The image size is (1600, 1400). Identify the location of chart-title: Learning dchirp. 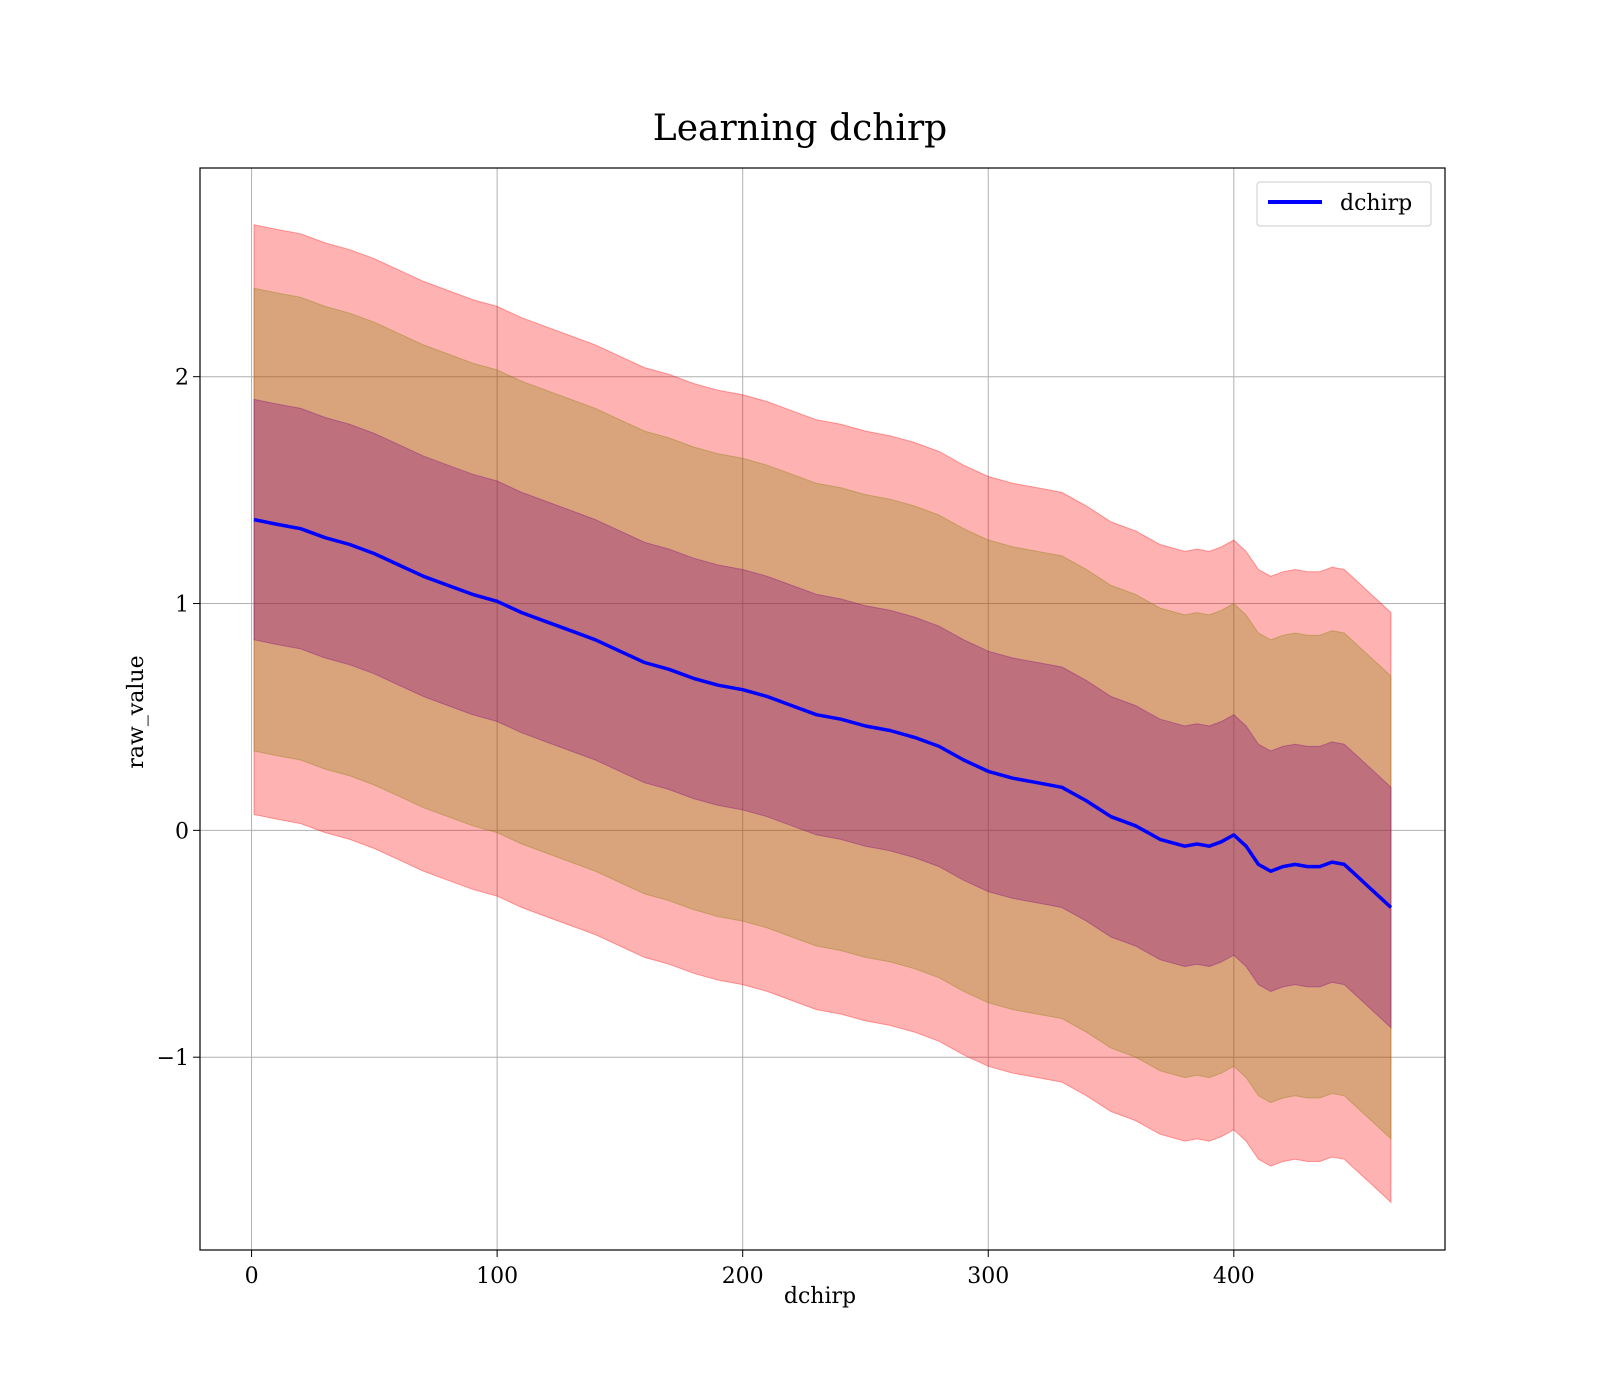
(800, 128).